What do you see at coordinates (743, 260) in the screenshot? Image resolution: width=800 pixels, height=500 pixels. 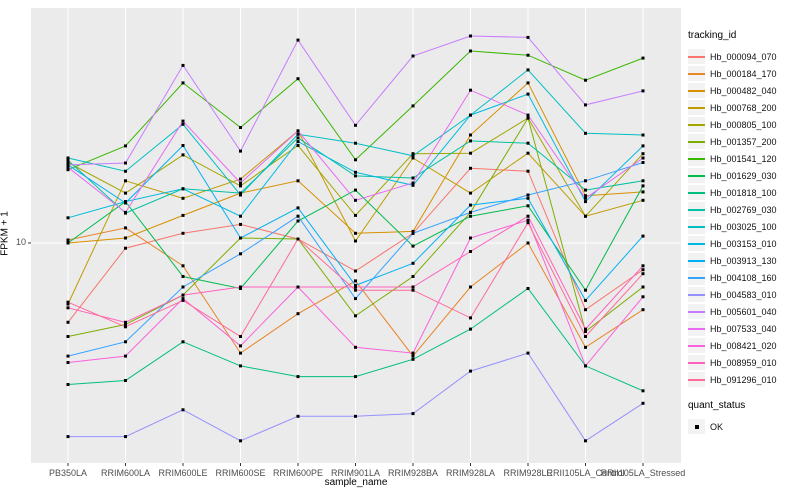 I see `legend-item-label: Hb_003913_130` at bounding box center [743, 260].